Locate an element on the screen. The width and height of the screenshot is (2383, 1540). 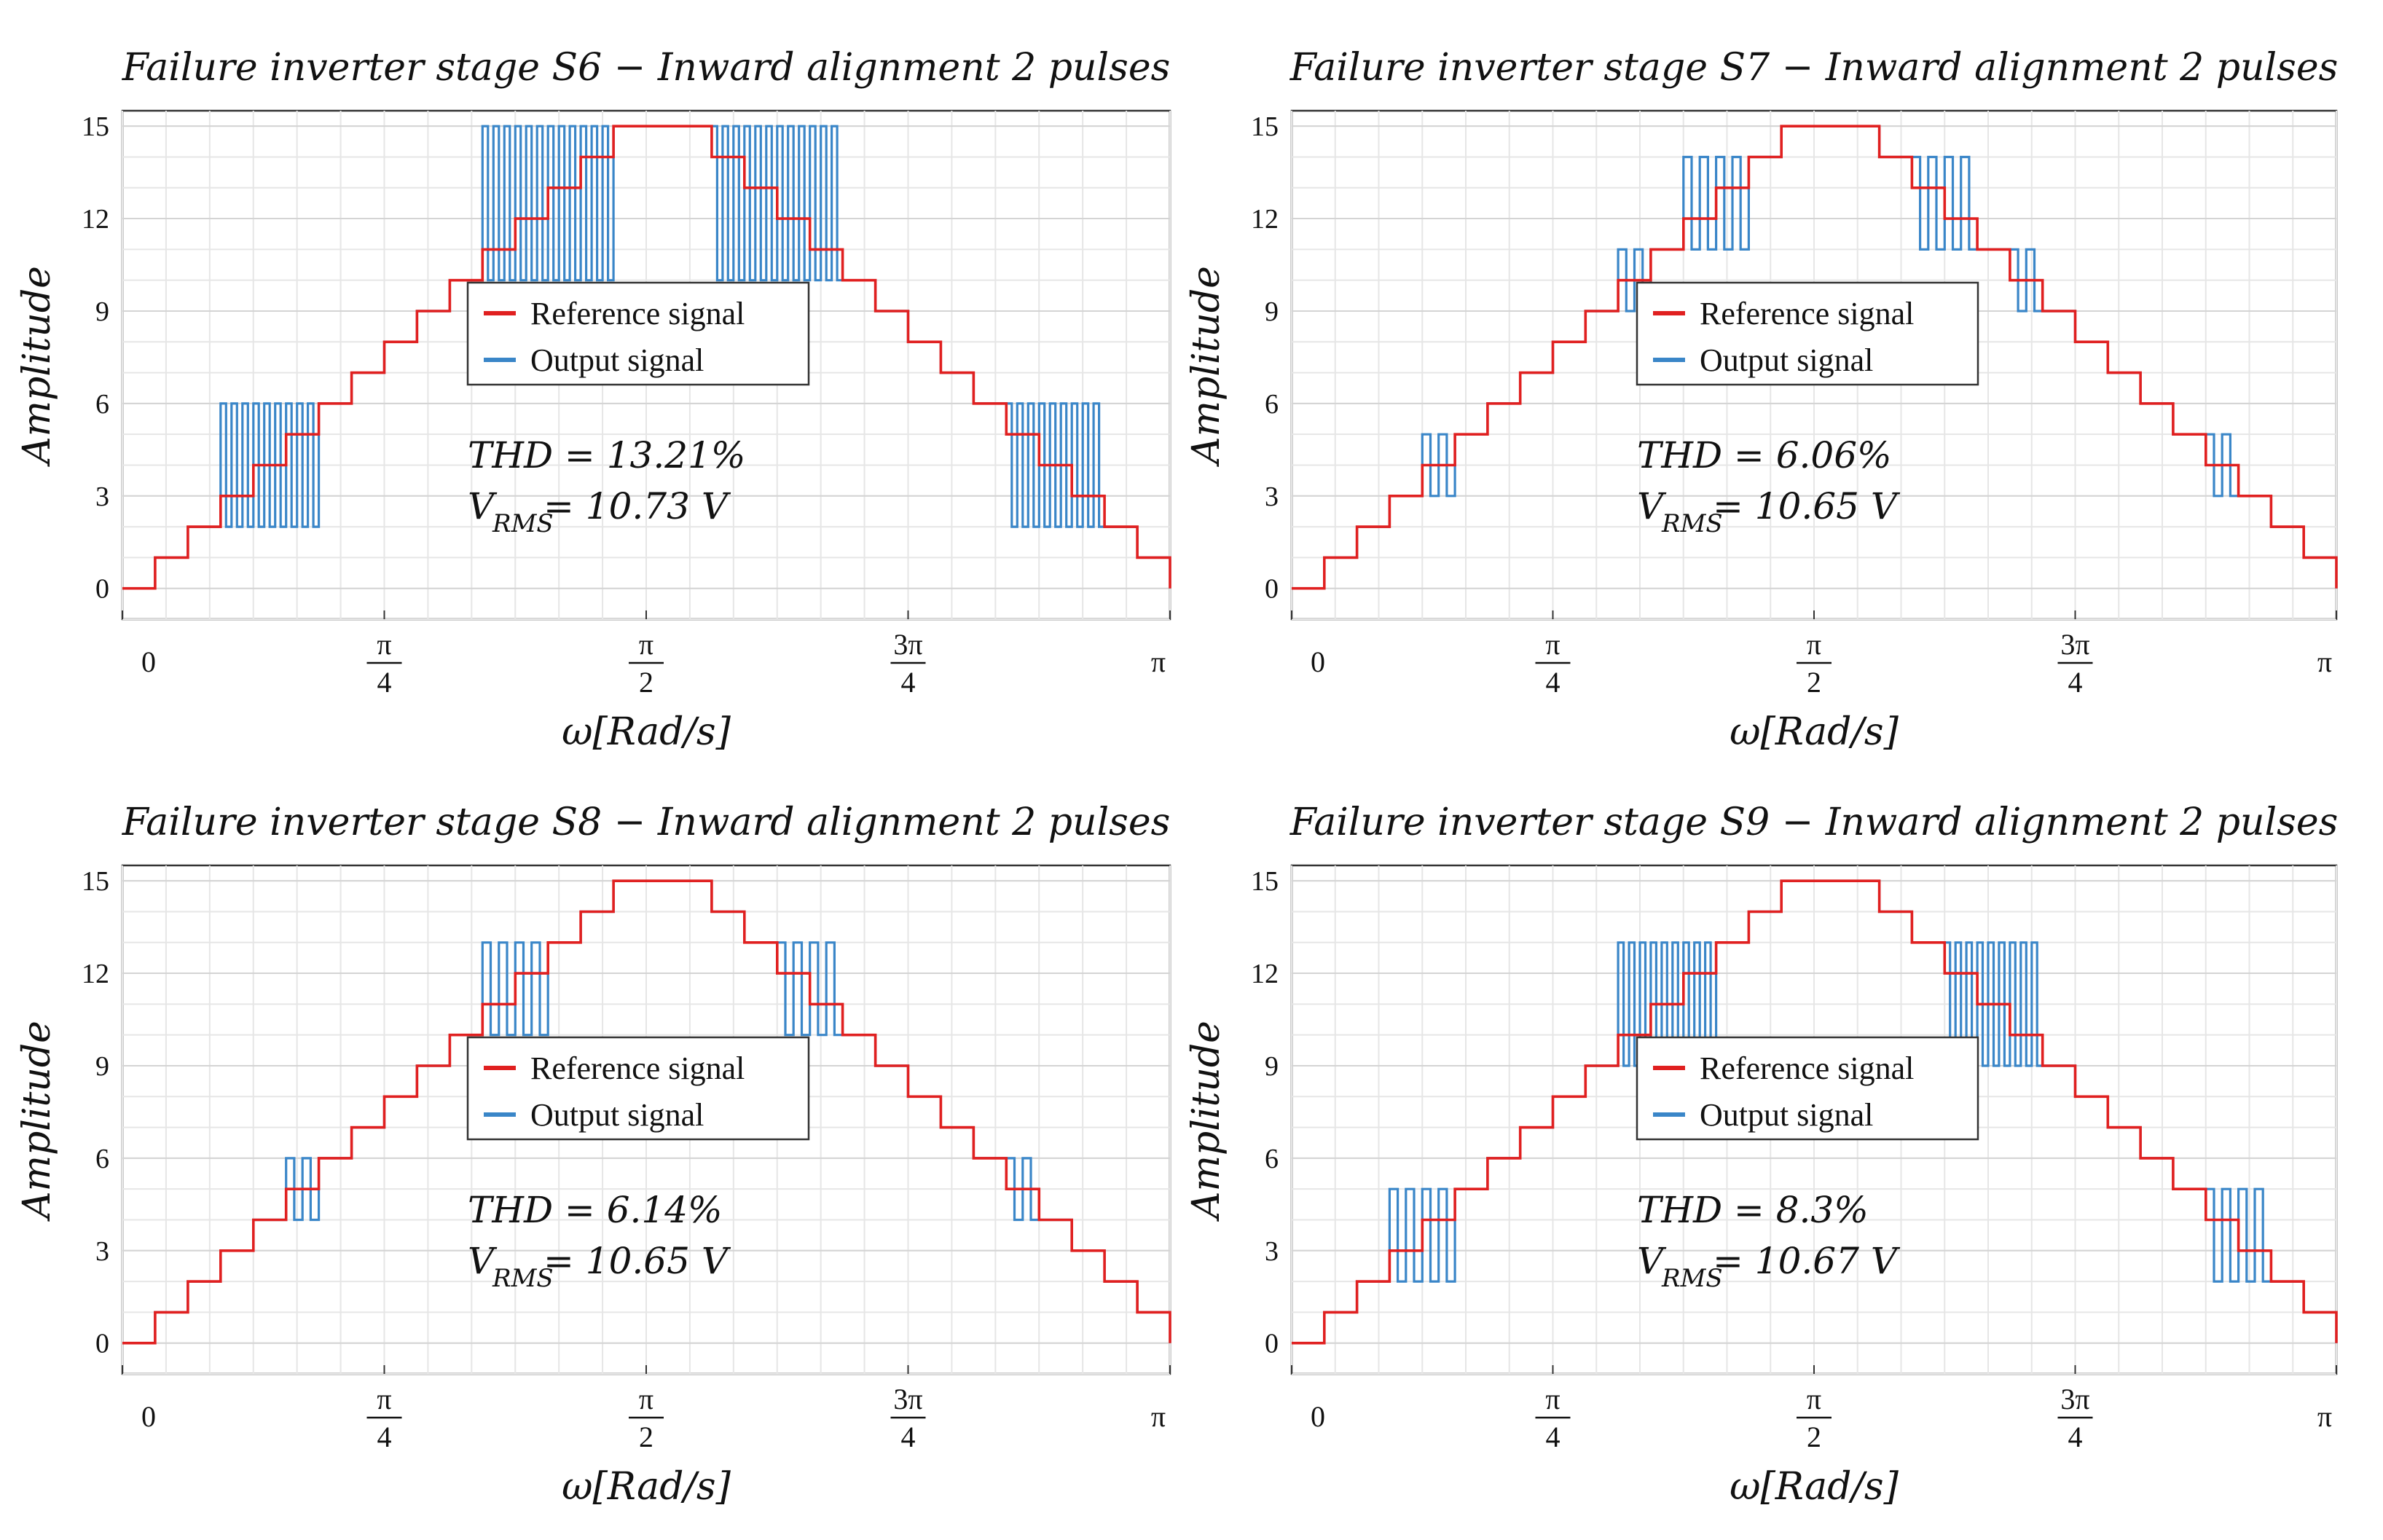
thd-annotation: THD = 6.14% is located at coordinates (595, 1210).